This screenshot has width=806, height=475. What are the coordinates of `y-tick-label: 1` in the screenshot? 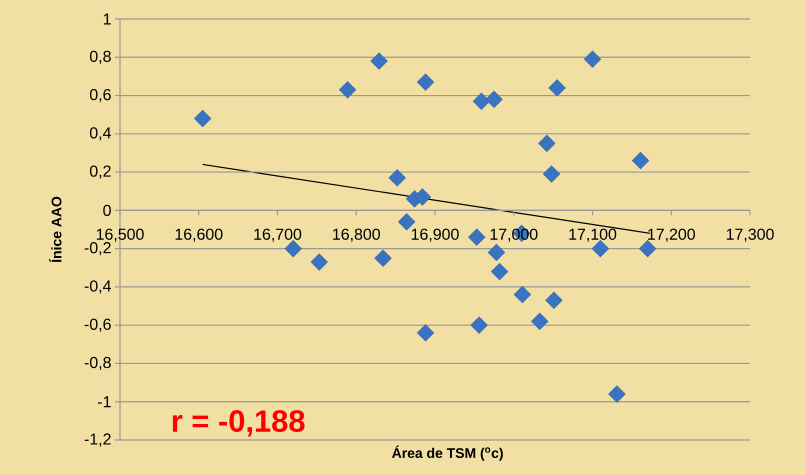 It's located at (107, 19).